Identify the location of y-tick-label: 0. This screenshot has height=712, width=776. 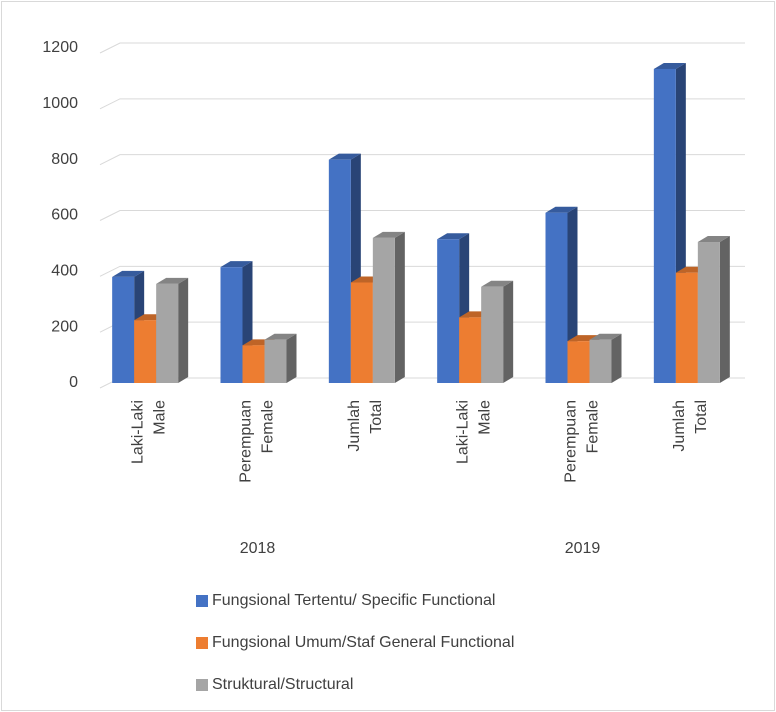
(73, 382).